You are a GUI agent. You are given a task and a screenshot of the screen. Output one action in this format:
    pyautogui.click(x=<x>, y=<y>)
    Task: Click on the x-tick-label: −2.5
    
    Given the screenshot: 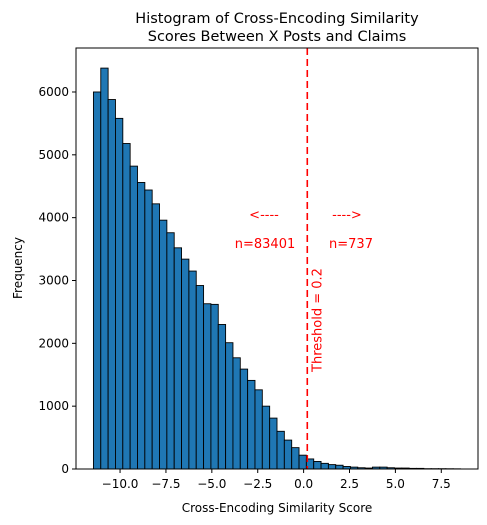 What is the action you would take?
    pyautogui.click(x=257, y=484)
    